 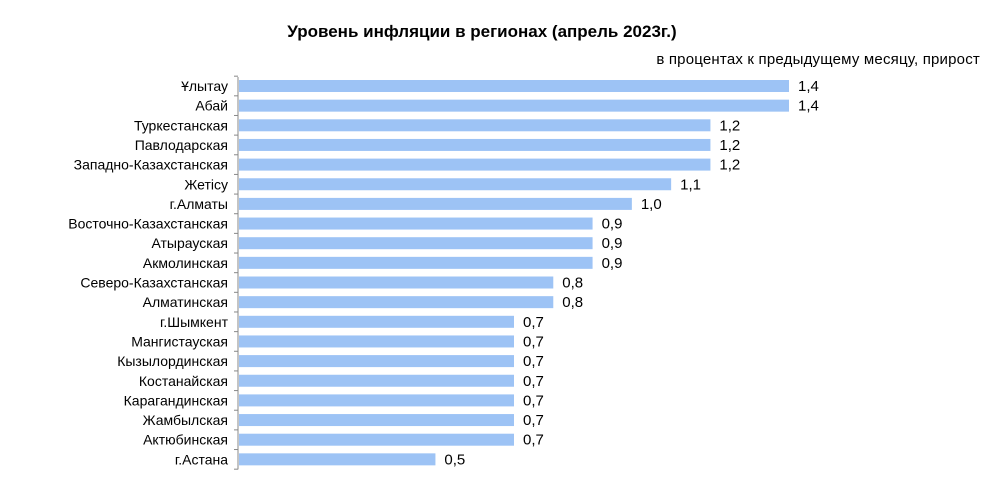 I want to click on category-label: Атырауская, so click(x=189, y=243).